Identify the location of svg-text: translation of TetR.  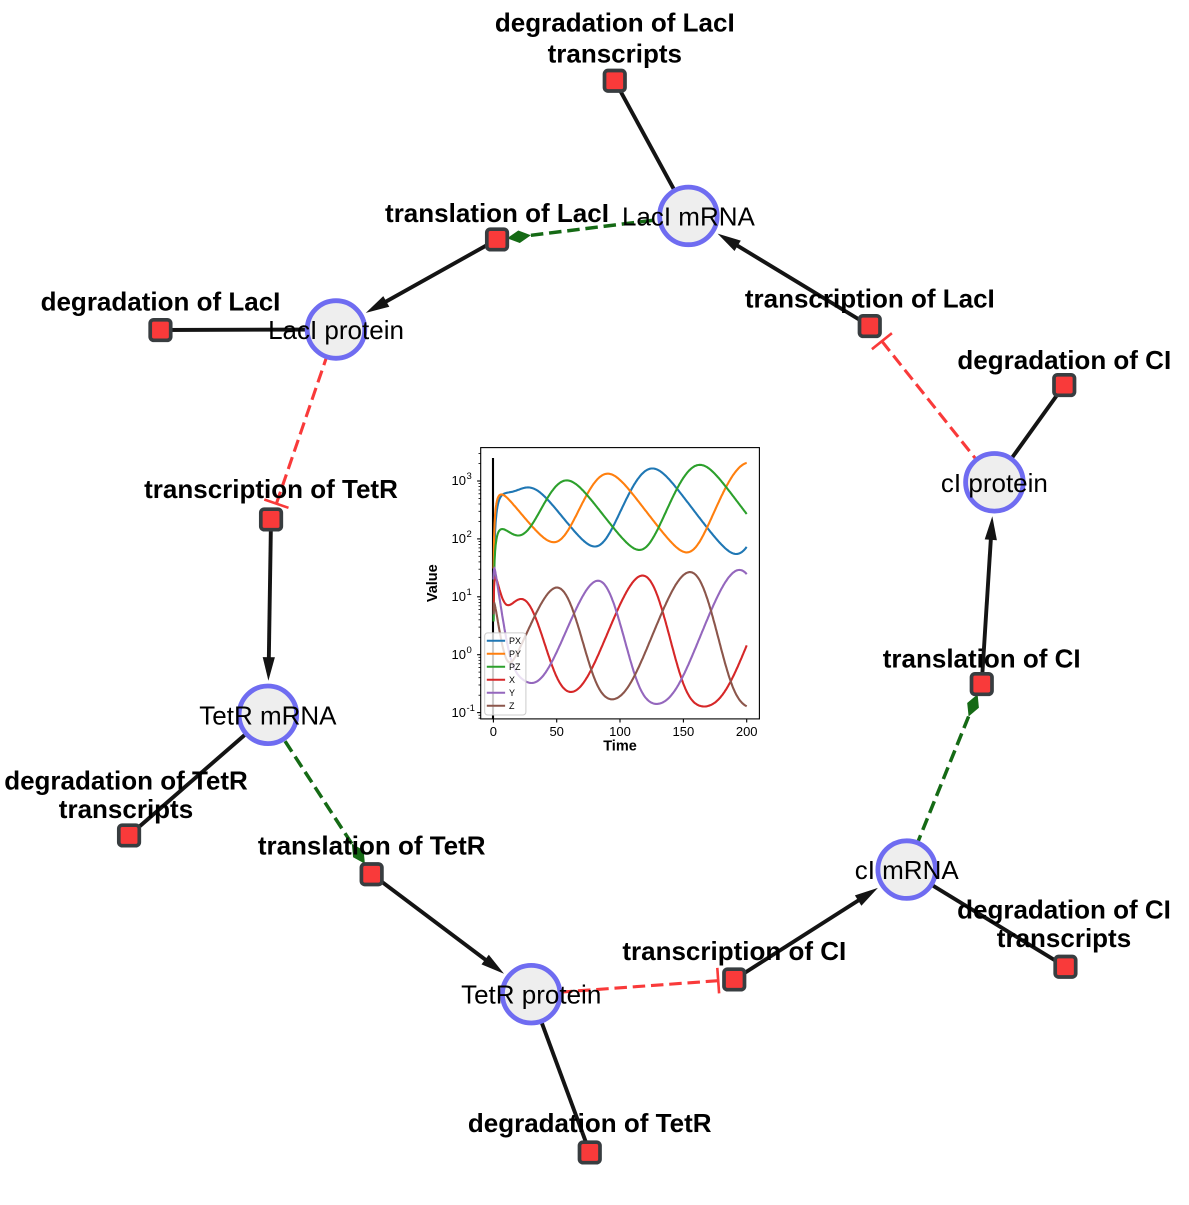
(372, 845).